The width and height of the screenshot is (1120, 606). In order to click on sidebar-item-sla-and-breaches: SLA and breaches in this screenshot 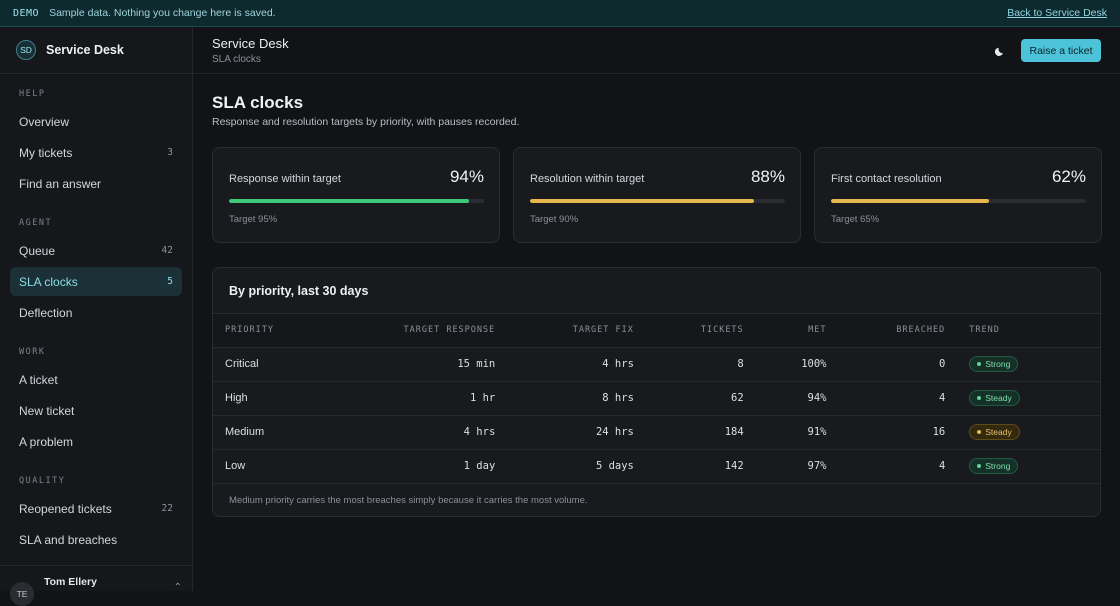, I will do `click(96, 539)`.